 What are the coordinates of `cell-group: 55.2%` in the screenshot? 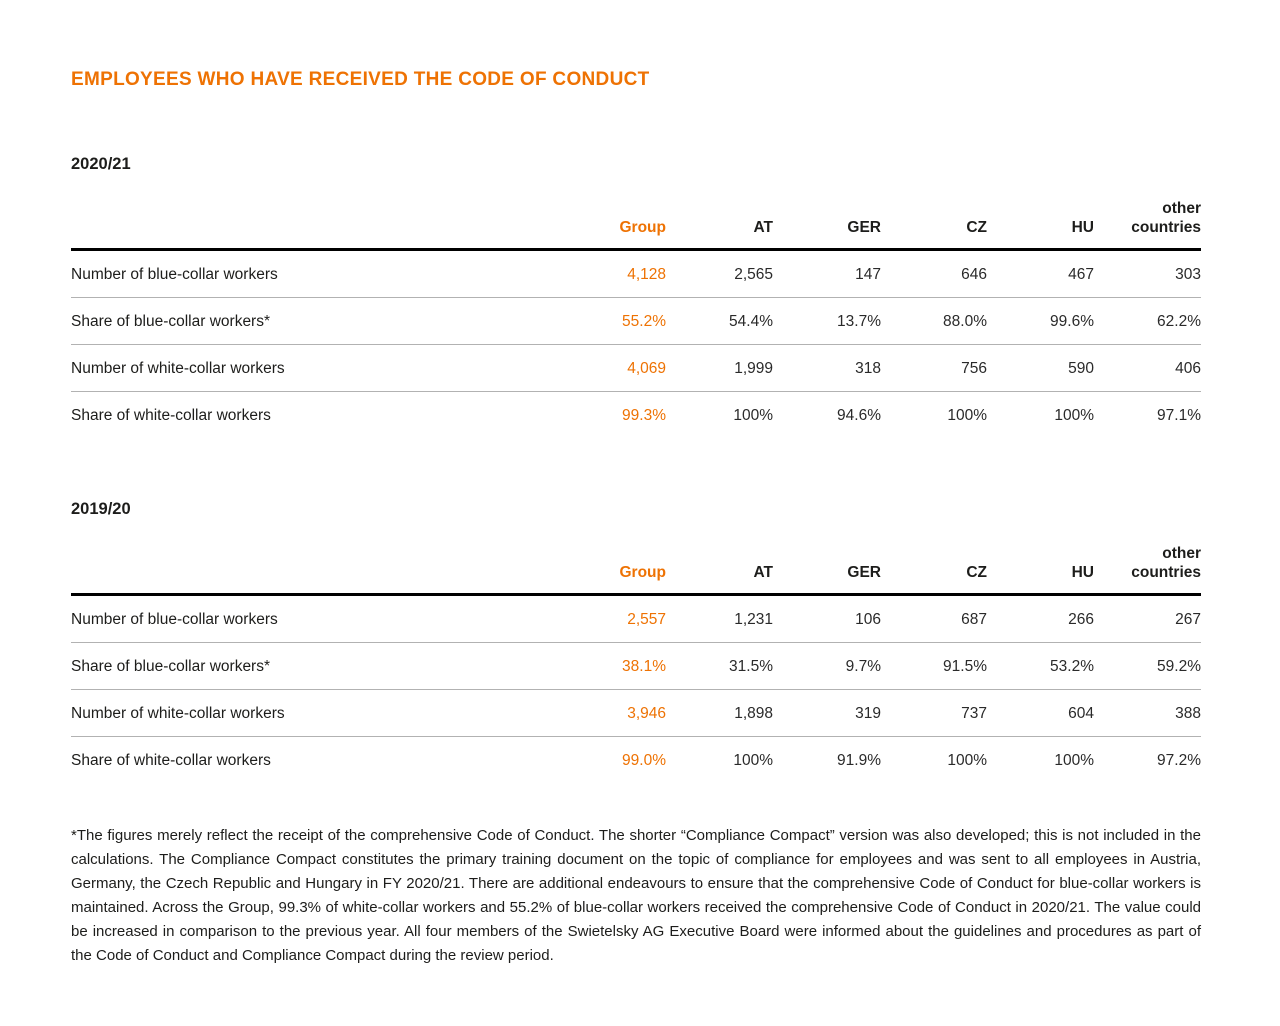 It's located at (644, 321).